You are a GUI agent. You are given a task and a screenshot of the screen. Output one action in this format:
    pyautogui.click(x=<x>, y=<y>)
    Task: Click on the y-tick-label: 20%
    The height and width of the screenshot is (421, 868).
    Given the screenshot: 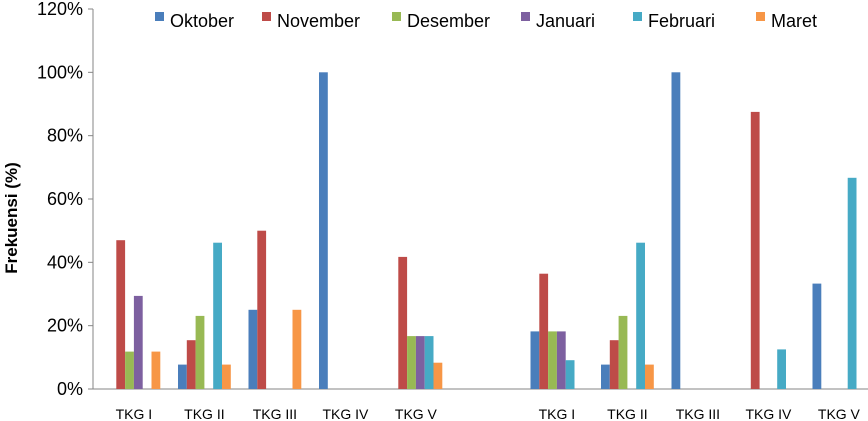 What is the action you would take?
    pyautogui.click(x=65, y=326)
    